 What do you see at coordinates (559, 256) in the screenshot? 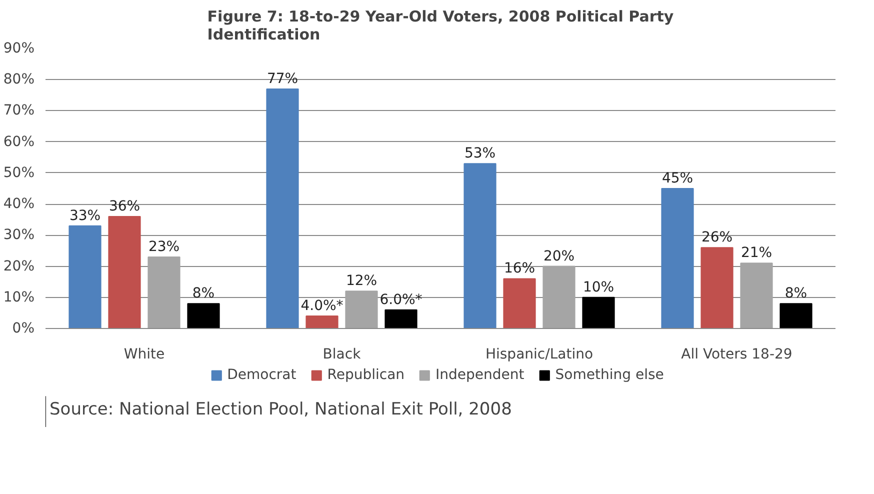
I see `data-label: 20%` at bounding box center [559, 256].